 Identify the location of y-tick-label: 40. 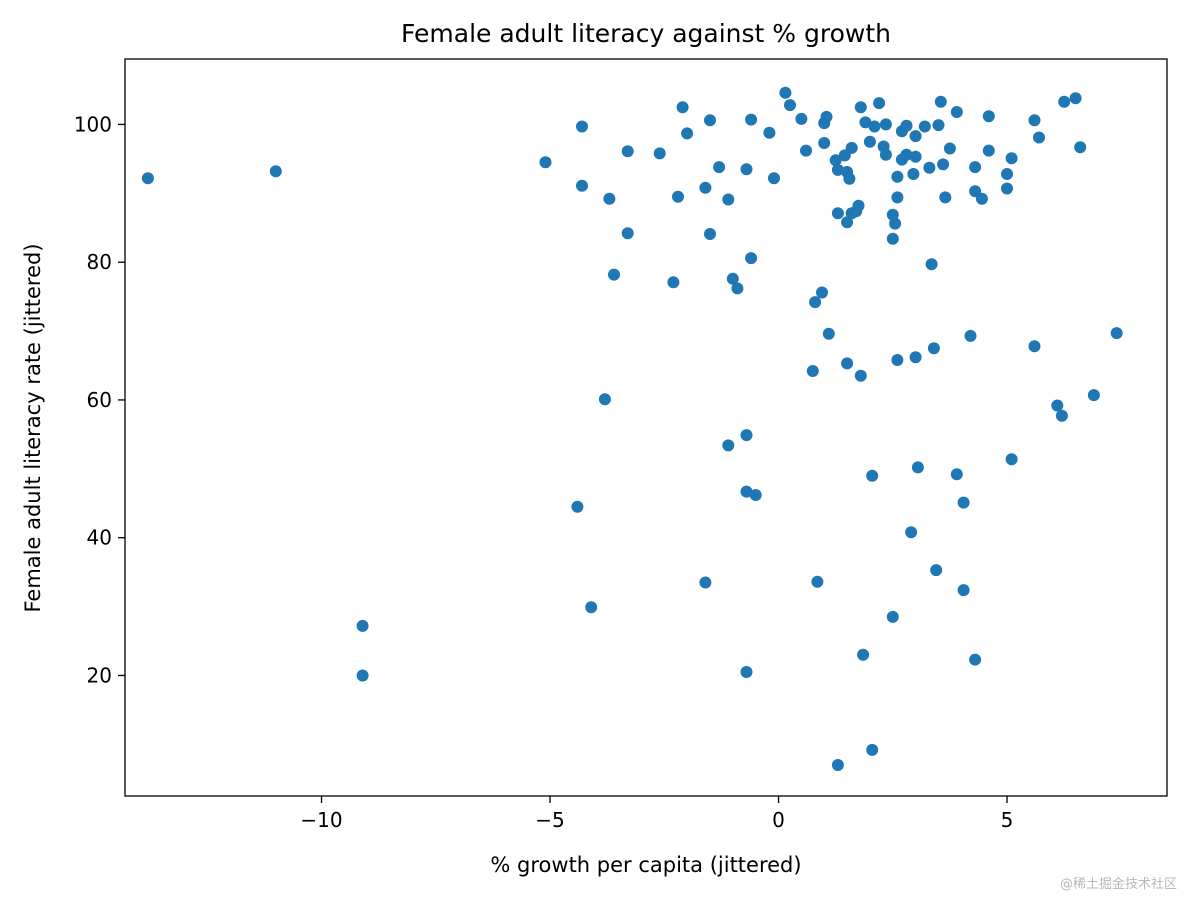
(99, 538).